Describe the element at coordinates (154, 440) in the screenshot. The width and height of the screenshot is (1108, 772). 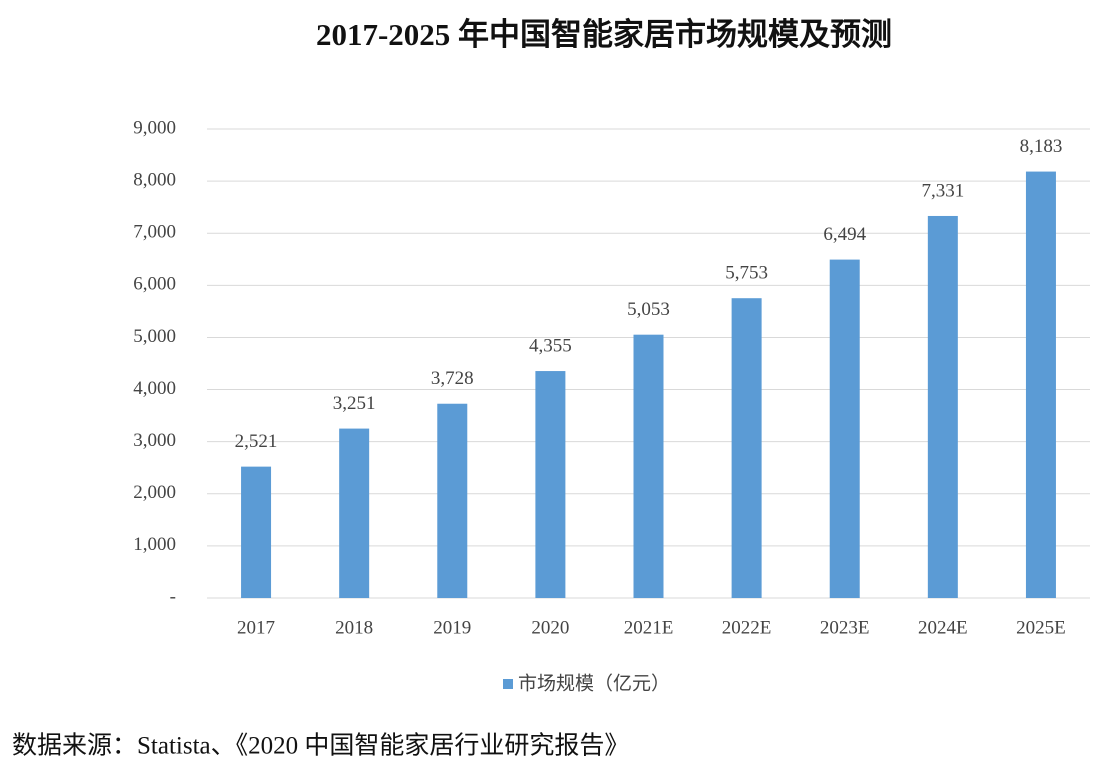
I see `y-tick-label: 3,000` at that location.